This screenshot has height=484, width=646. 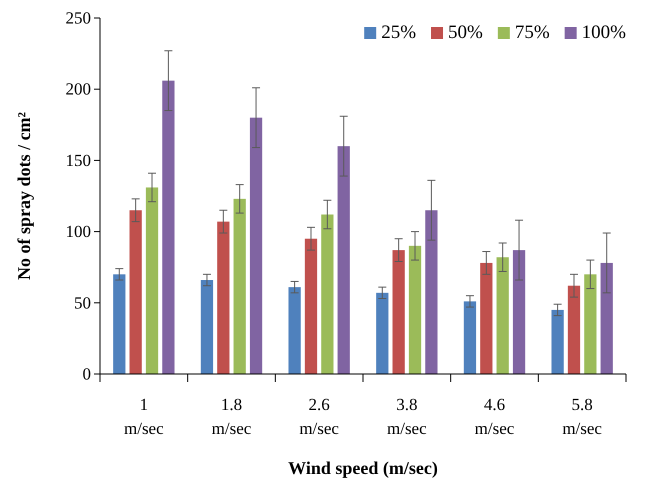 What do you see at coordinates (78, 89) in the screenshot?
I see `y-tick-label: 200` at bounding box center [78, 89].